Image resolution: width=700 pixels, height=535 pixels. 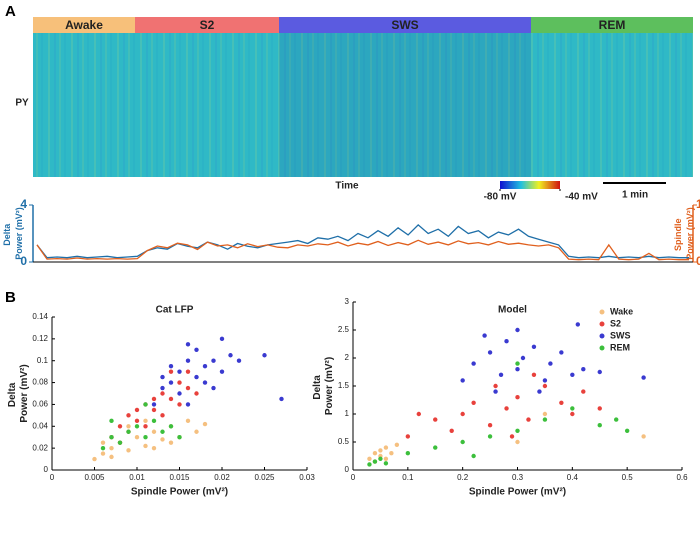 I want to click on stage-label: SWS, so click(x=404, y=25).